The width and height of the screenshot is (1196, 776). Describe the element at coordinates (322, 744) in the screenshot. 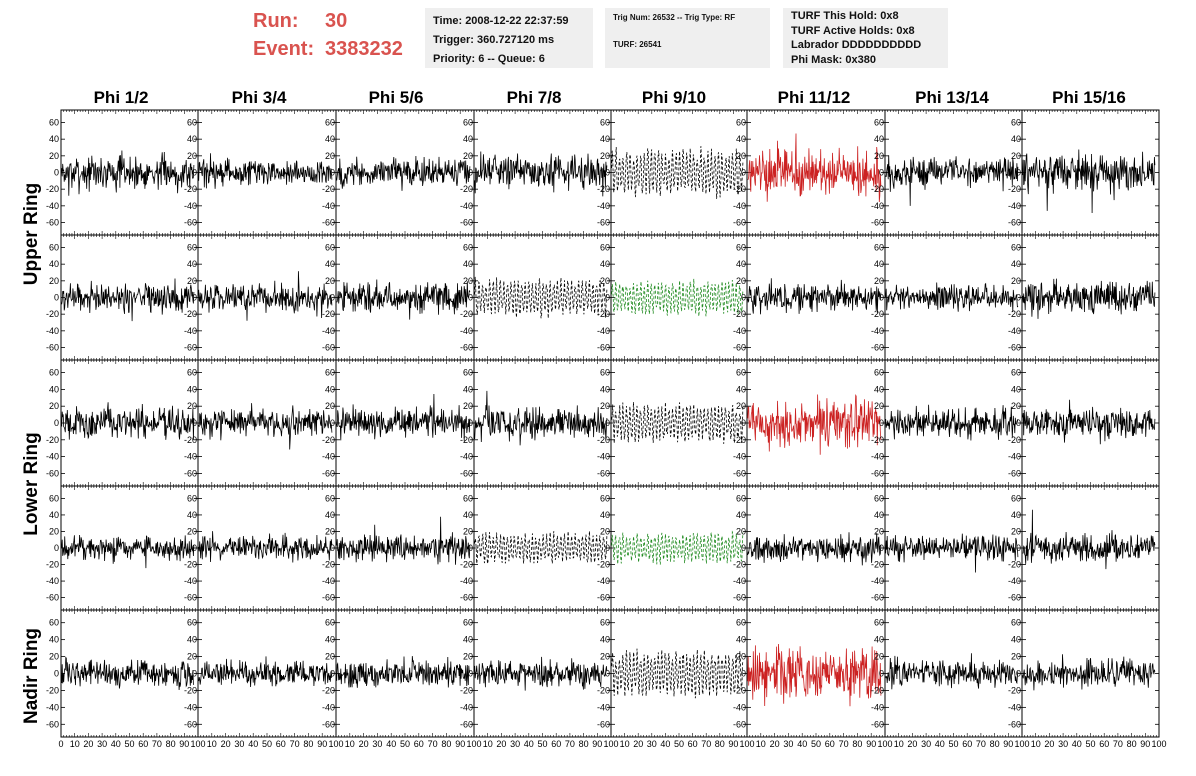

I see `x-tick-label: 90` at that location.